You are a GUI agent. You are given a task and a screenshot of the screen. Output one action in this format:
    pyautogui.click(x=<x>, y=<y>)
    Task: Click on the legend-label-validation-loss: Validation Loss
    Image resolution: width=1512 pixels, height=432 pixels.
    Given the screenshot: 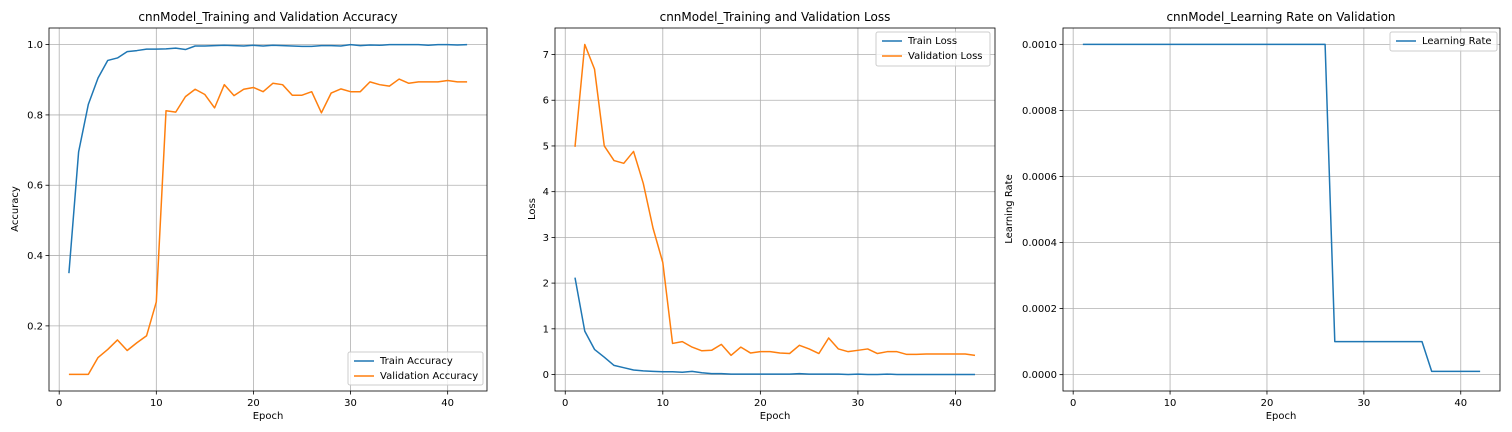 What is the action you would take?
    pyautogui.click(x=945, y=56)
    